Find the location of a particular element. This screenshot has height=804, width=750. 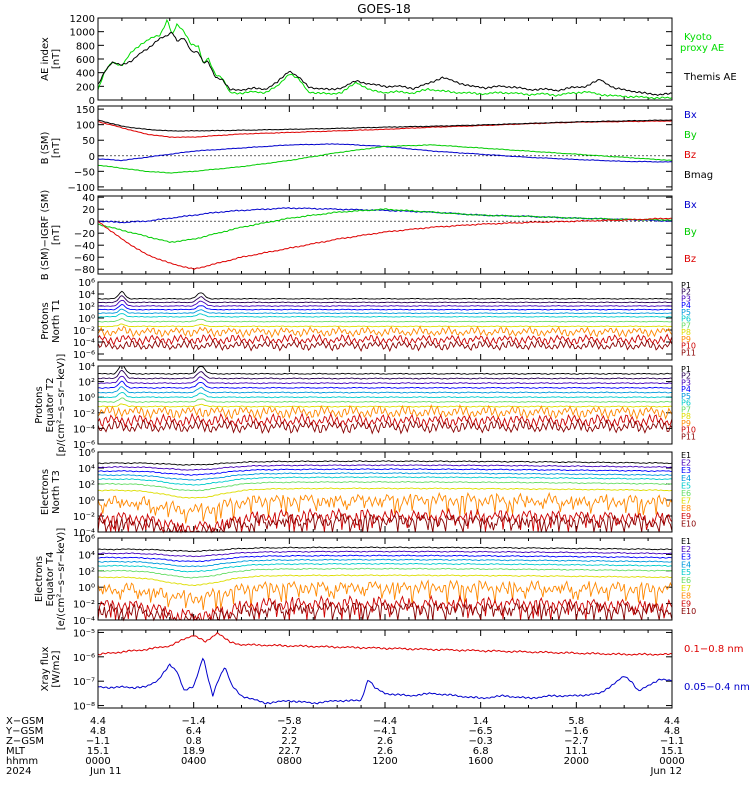

channel-line-p2-P4 is located at coordinates (385, 384).